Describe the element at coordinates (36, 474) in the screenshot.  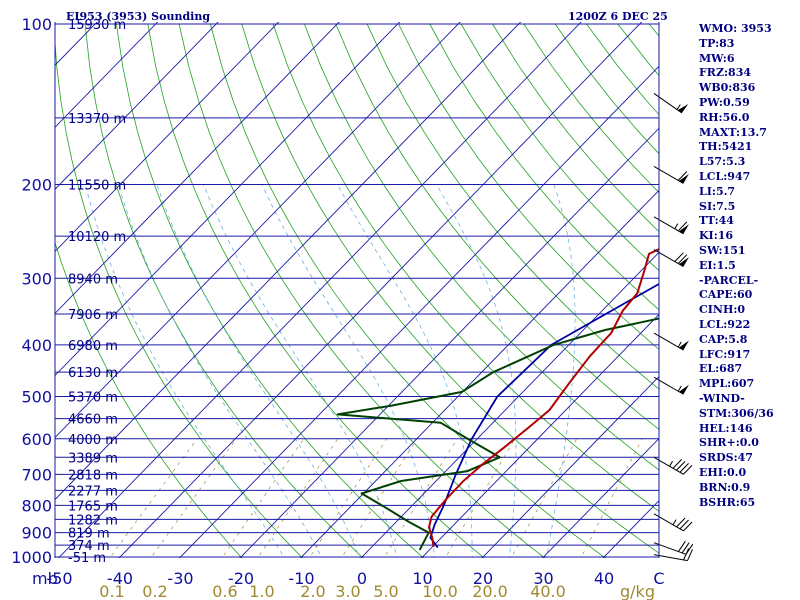
I see `pressure-label: 700` at that location.